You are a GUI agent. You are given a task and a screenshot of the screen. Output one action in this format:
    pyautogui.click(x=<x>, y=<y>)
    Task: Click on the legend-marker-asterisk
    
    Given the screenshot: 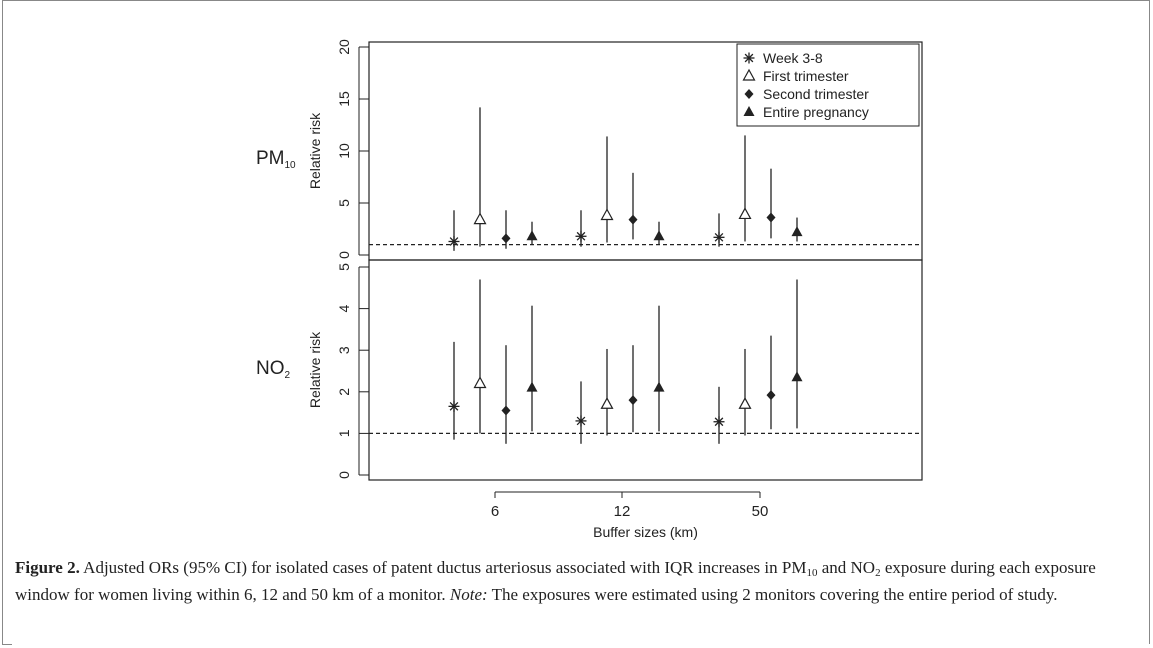 What is the action you would take?
    pyautogui.click(x=749, y=58)
    